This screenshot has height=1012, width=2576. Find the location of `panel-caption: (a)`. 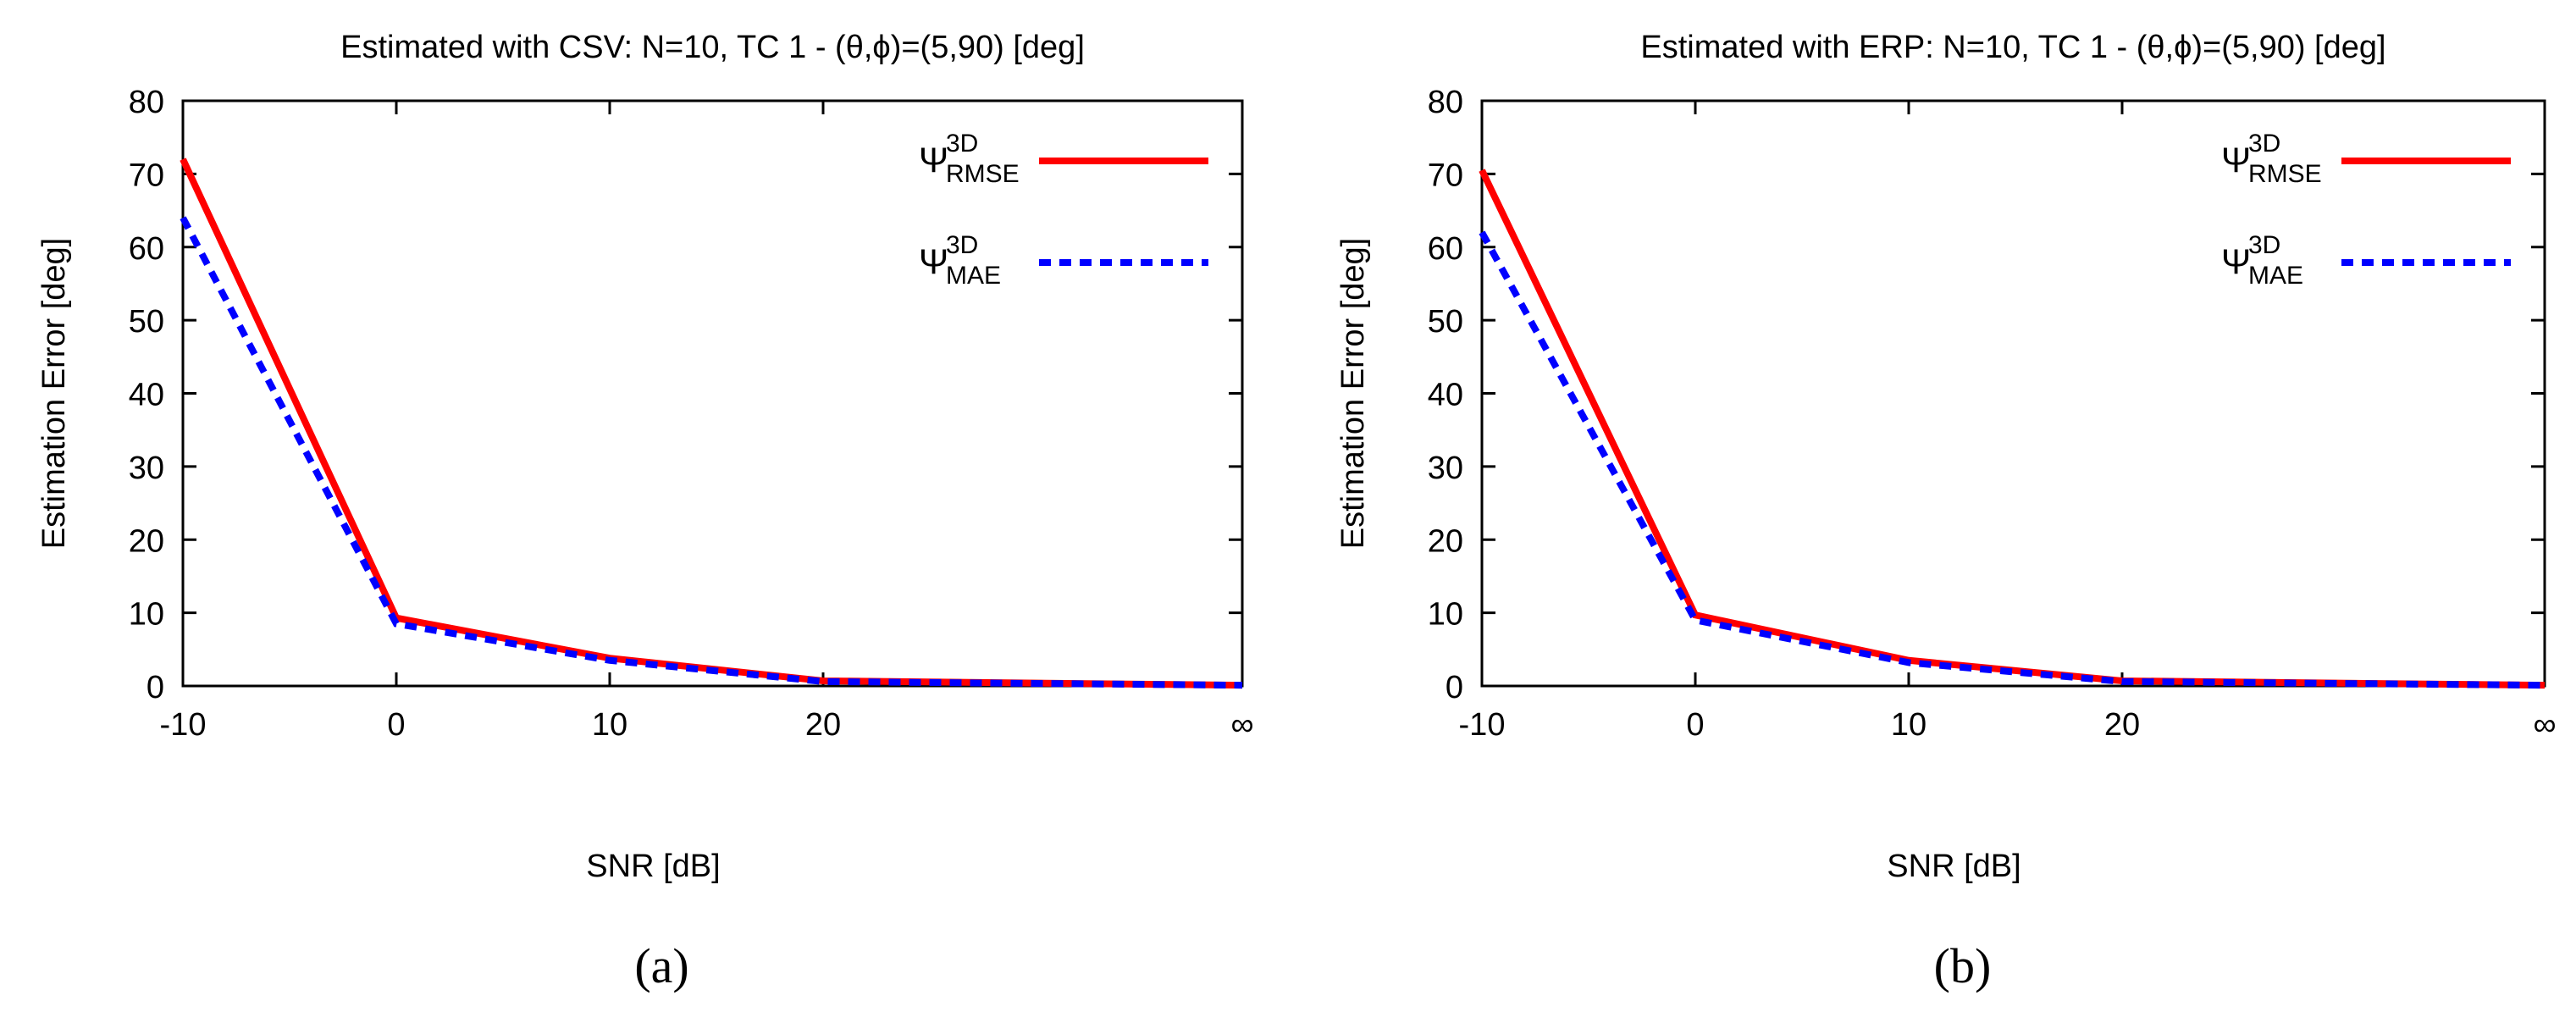

panel-caption: (a) is located at coordinates (661, 965).